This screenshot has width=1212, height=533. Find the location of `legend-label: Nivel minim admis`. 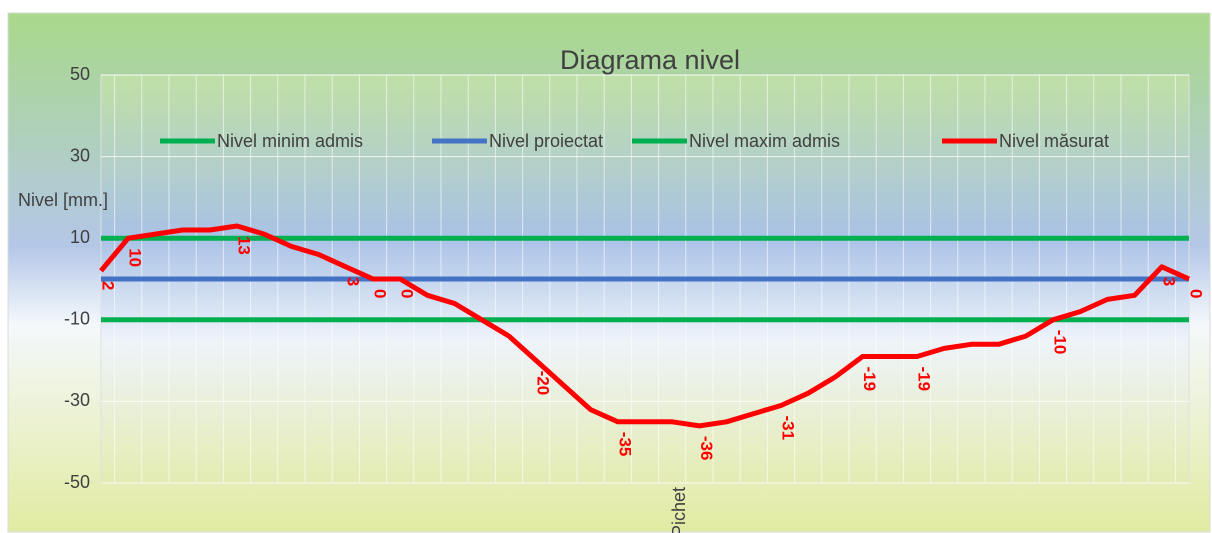

legend-label: Nivel minim admis is located at coordinates (290, 141).